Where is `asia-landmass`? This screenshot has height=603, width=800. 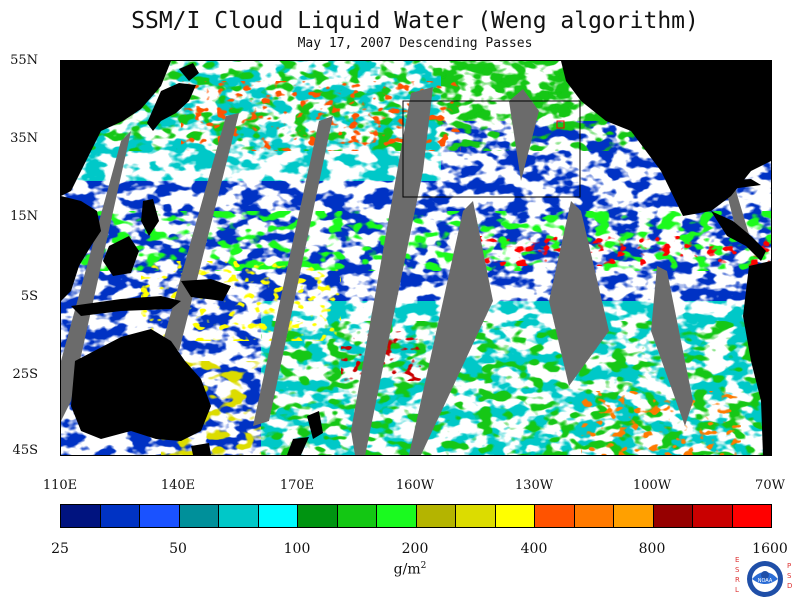
asia-landmass is located at coordinates (116, 128).